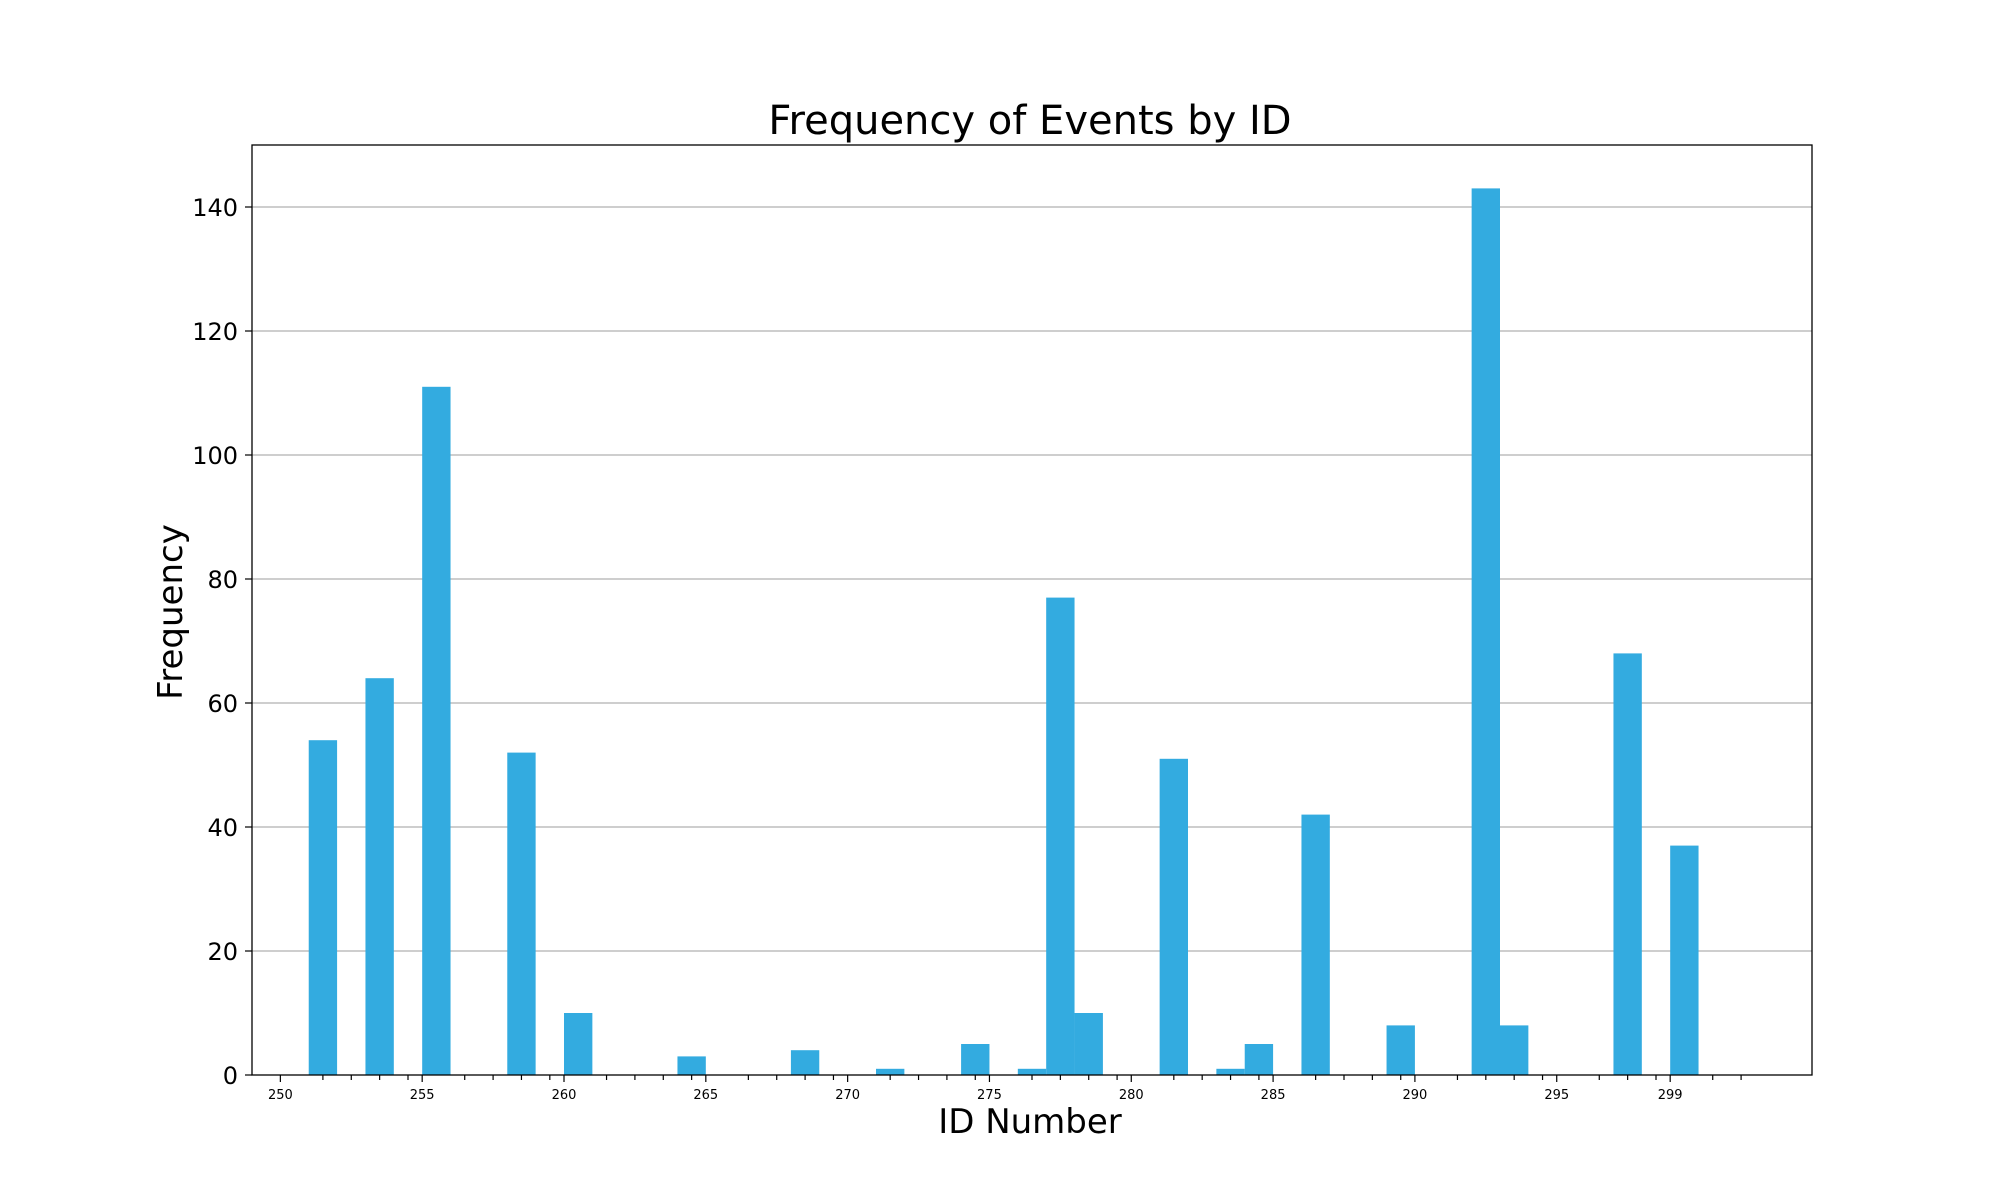 The width and height of the screenshot is (2000, 1200). Describe the element at coordinates (705, 1095) in the screenshot. I see `x-tick-label: 265` at that location.